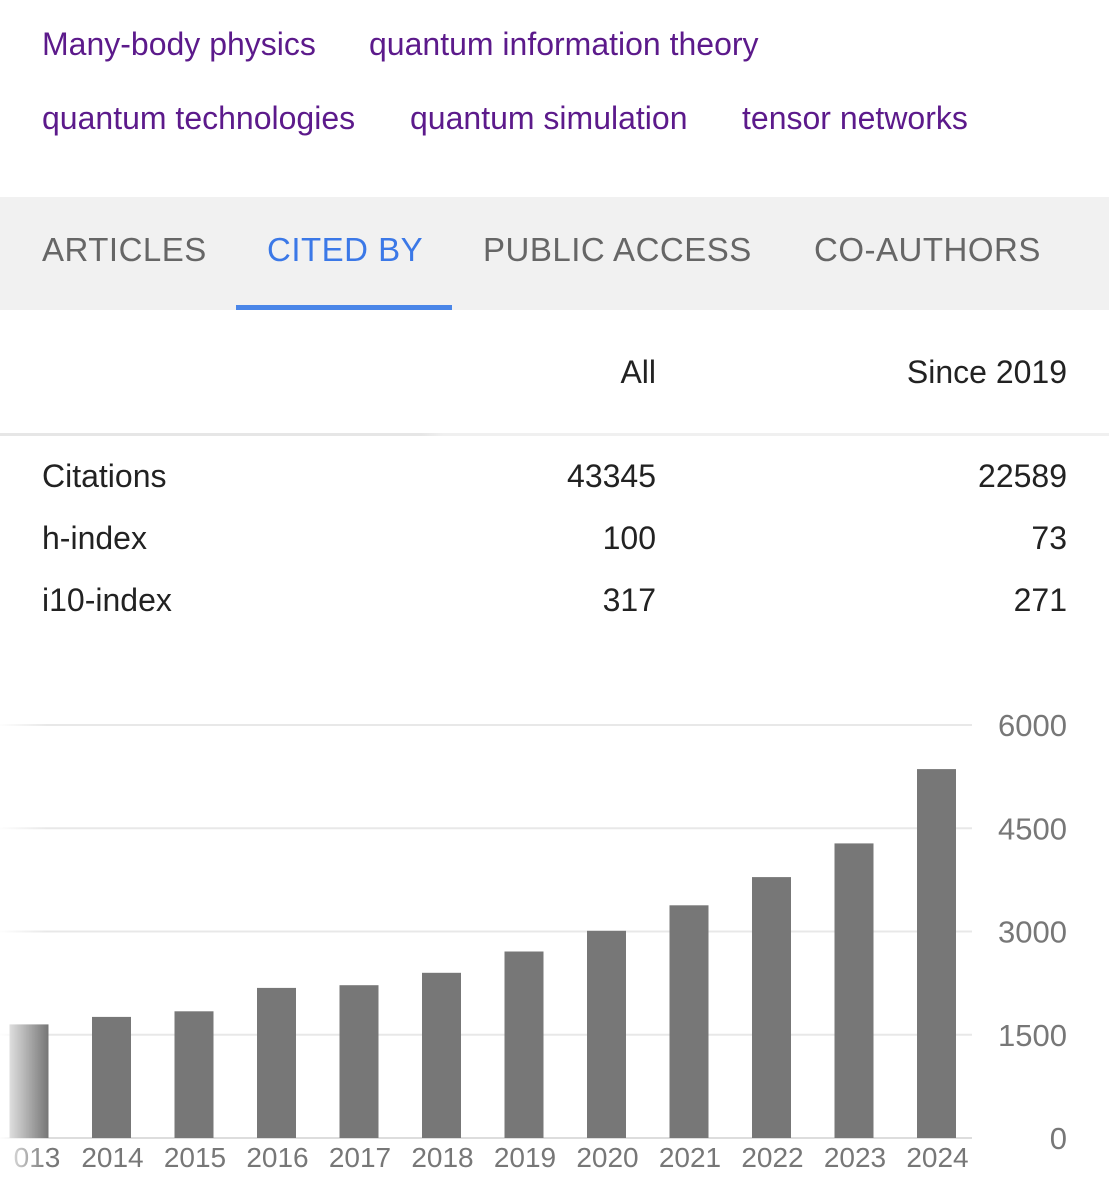  I want to click on stat-value-since: 22589, so click(1022, 476).